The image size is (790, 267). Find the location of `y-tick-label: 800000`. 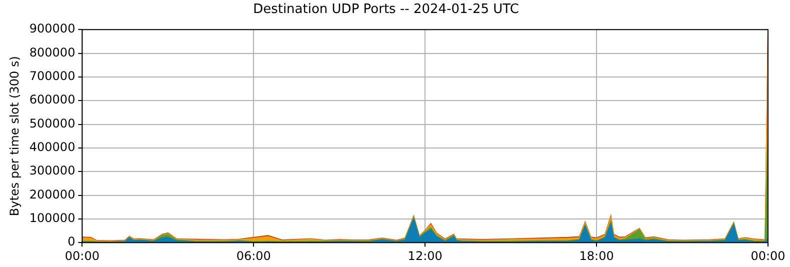

y-tick-label: 800000 is located at coordinates (52, 52).